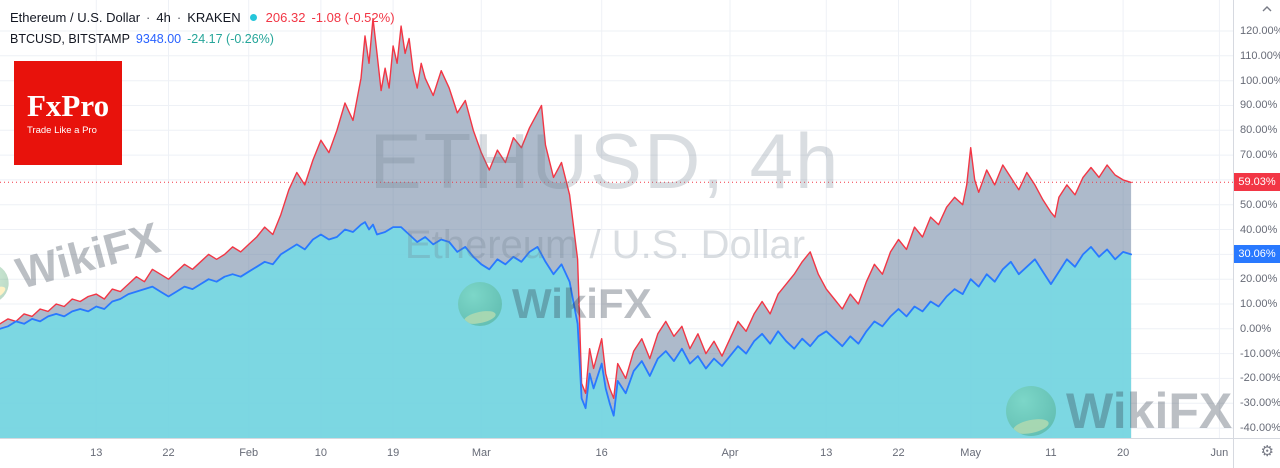 The width and height of the screenshot is (1280, 468). What do you see at coordinates (1259, 303) in the screenshot?
I see `y-axis-label: 10.00%` at bounding box center [1259, 303].